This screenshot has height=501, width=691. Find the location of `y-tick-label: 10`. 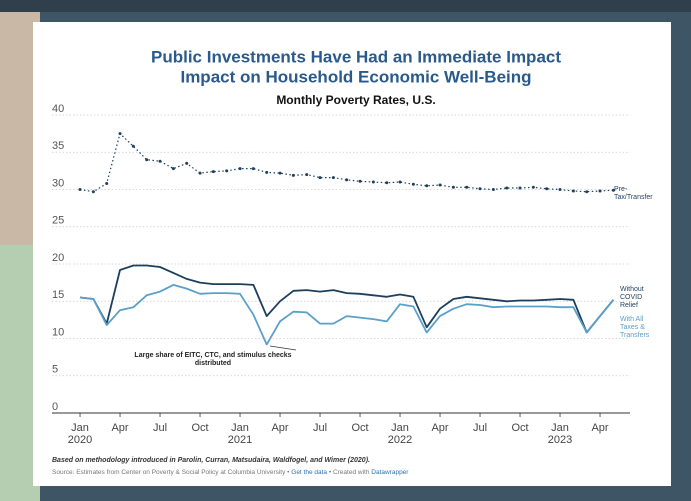

y-tick-label: 10 is located at coordinates (58, 332).